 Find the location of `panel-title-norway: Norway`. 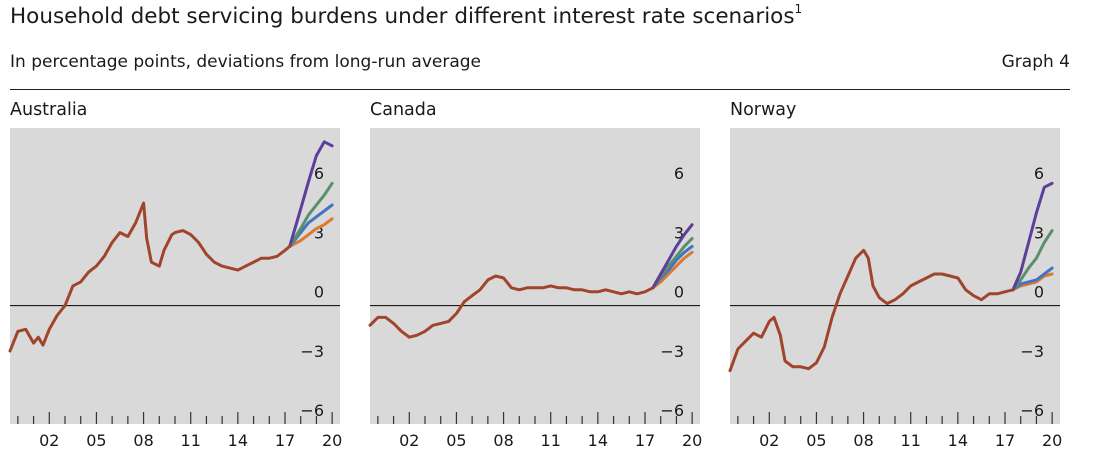

panel-title-norway: Norway is located at coordinates (763, 110).